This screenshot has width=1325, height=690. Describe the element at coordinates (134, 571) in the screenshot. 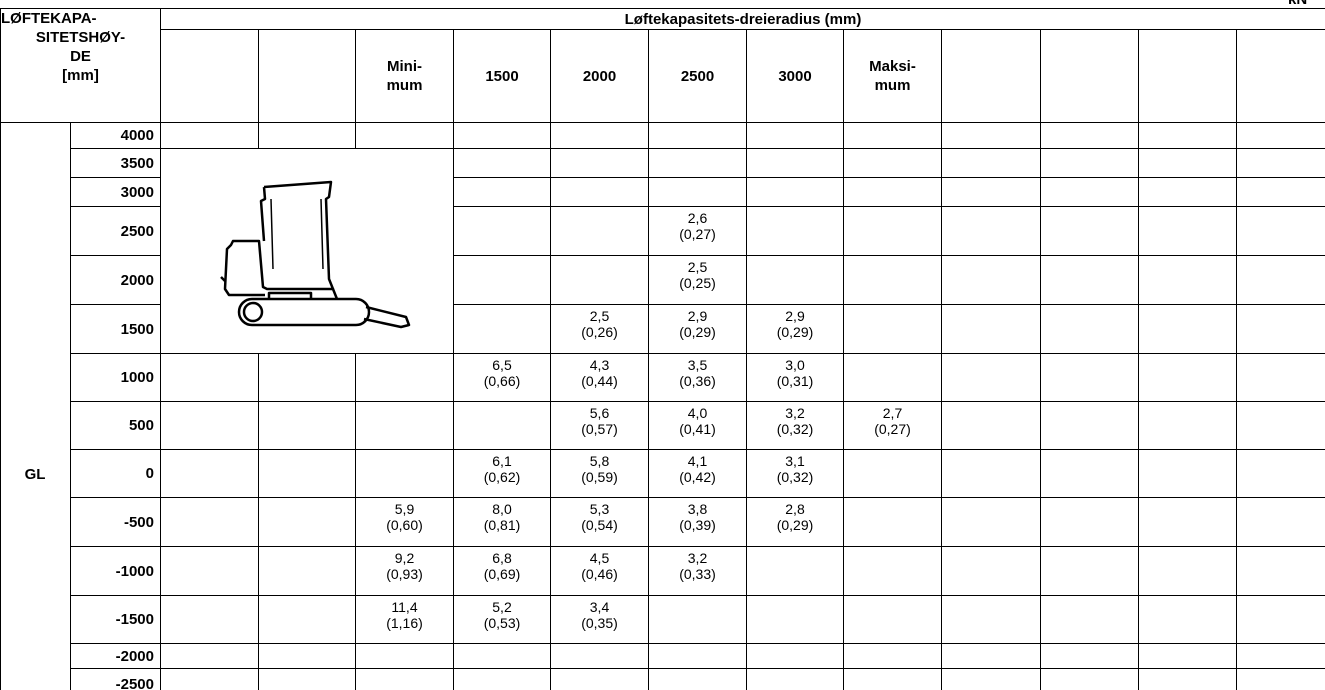

I see `height-text: -1000` at that location.